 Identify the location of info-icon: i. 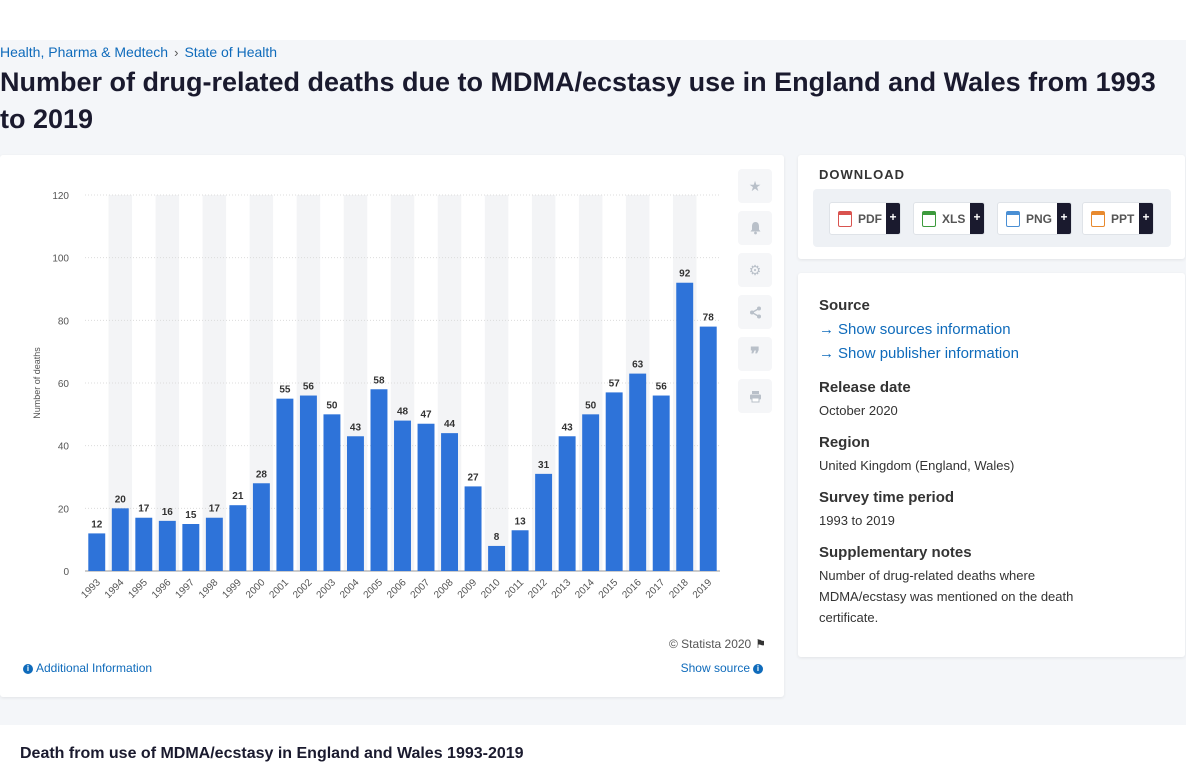
(28, 668).